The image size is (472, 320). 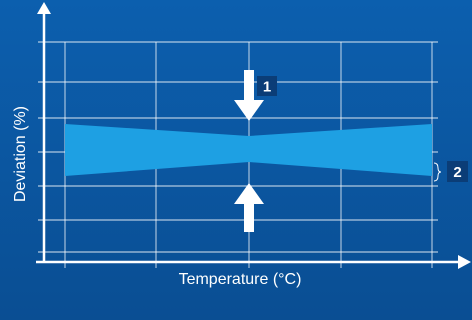 I want to click on tolerance-band, so click(x=248, y=150).